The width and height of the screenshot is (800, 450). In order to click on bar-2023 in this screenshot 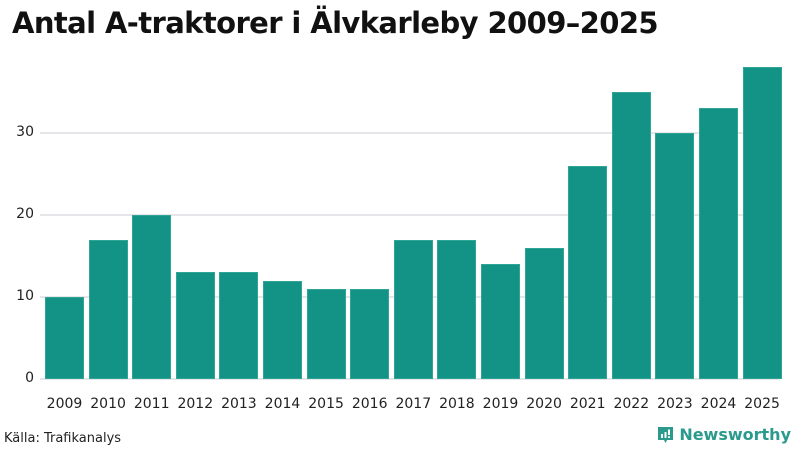, I will do `click(675, 256)`.